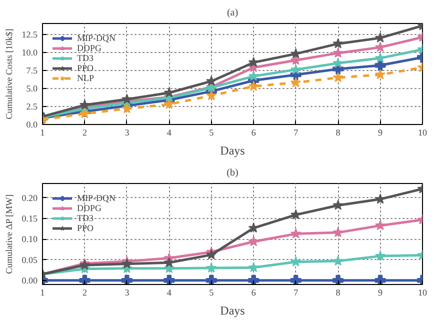 This screenshot has width=438, height=329. What do you see at coordinates (30, 219) in the screenshot?
I see `y-tick-label: 0.15` at bounding box center [30, 219].